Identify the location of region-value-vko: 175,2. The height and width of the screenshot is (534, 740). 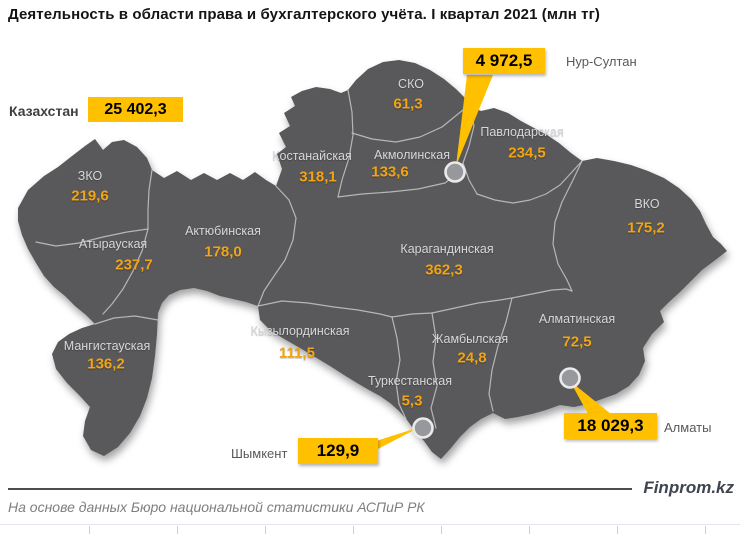
(646, 228).